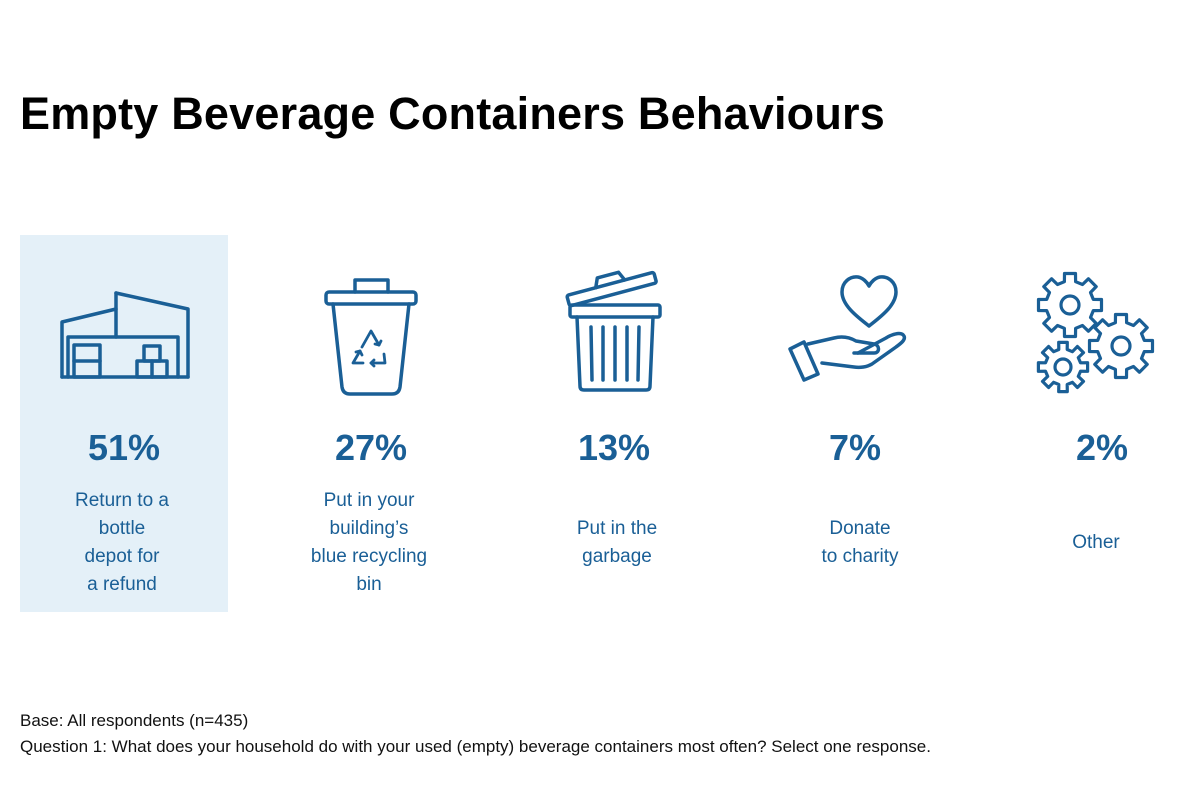  What do you see at coordinates (856, 337) in the screenshot?
I see `heart-hand-icon` at bounding box center [856, 337].